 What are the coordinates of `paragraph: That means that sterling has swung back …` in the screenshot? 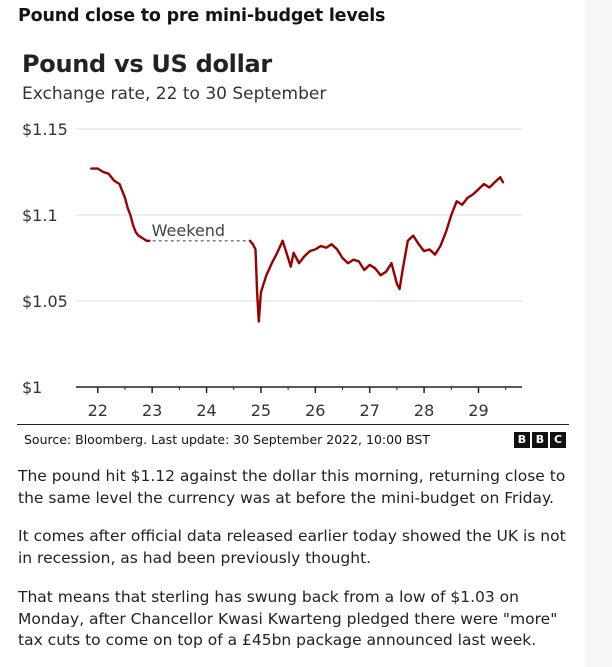 It's located at (288, 618).